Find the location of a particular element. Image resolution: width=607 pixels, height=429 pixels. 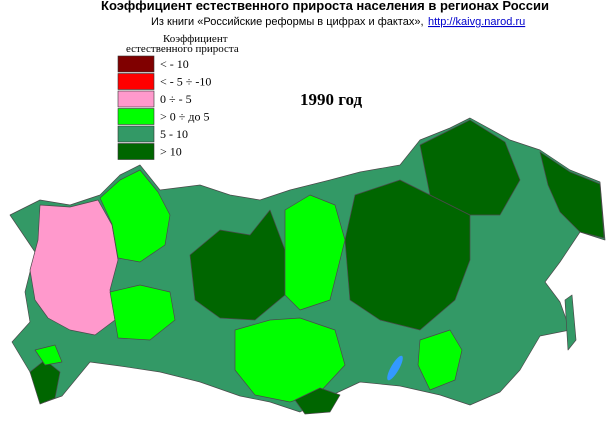

legend-label: 0 ÷ - 5 is located at coordinates (176, 99).